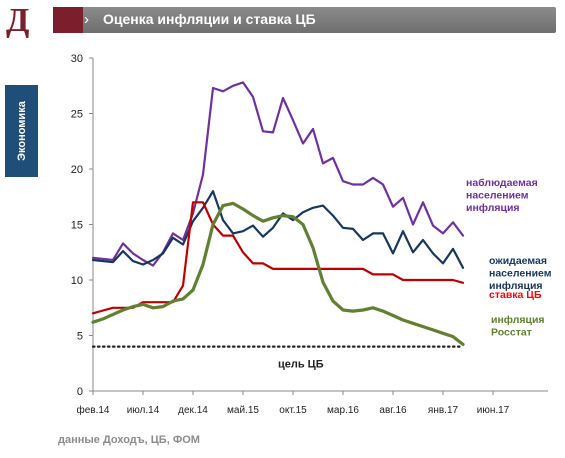  I want to click on series-label-4: инфляция, so click(518, 320).